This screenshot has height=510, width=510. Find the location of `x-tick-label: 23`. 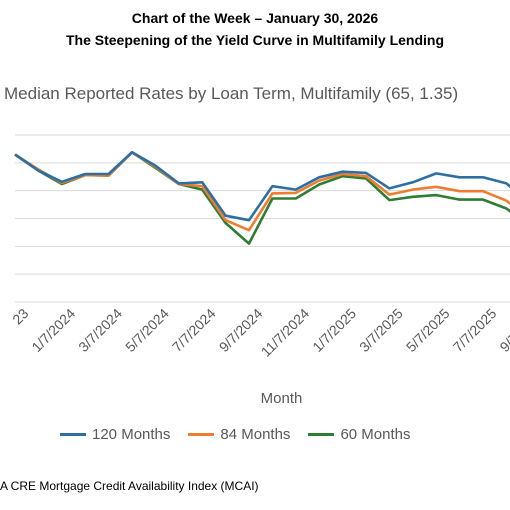

x-tick-label: 23 is located at coordinates (20, 316).